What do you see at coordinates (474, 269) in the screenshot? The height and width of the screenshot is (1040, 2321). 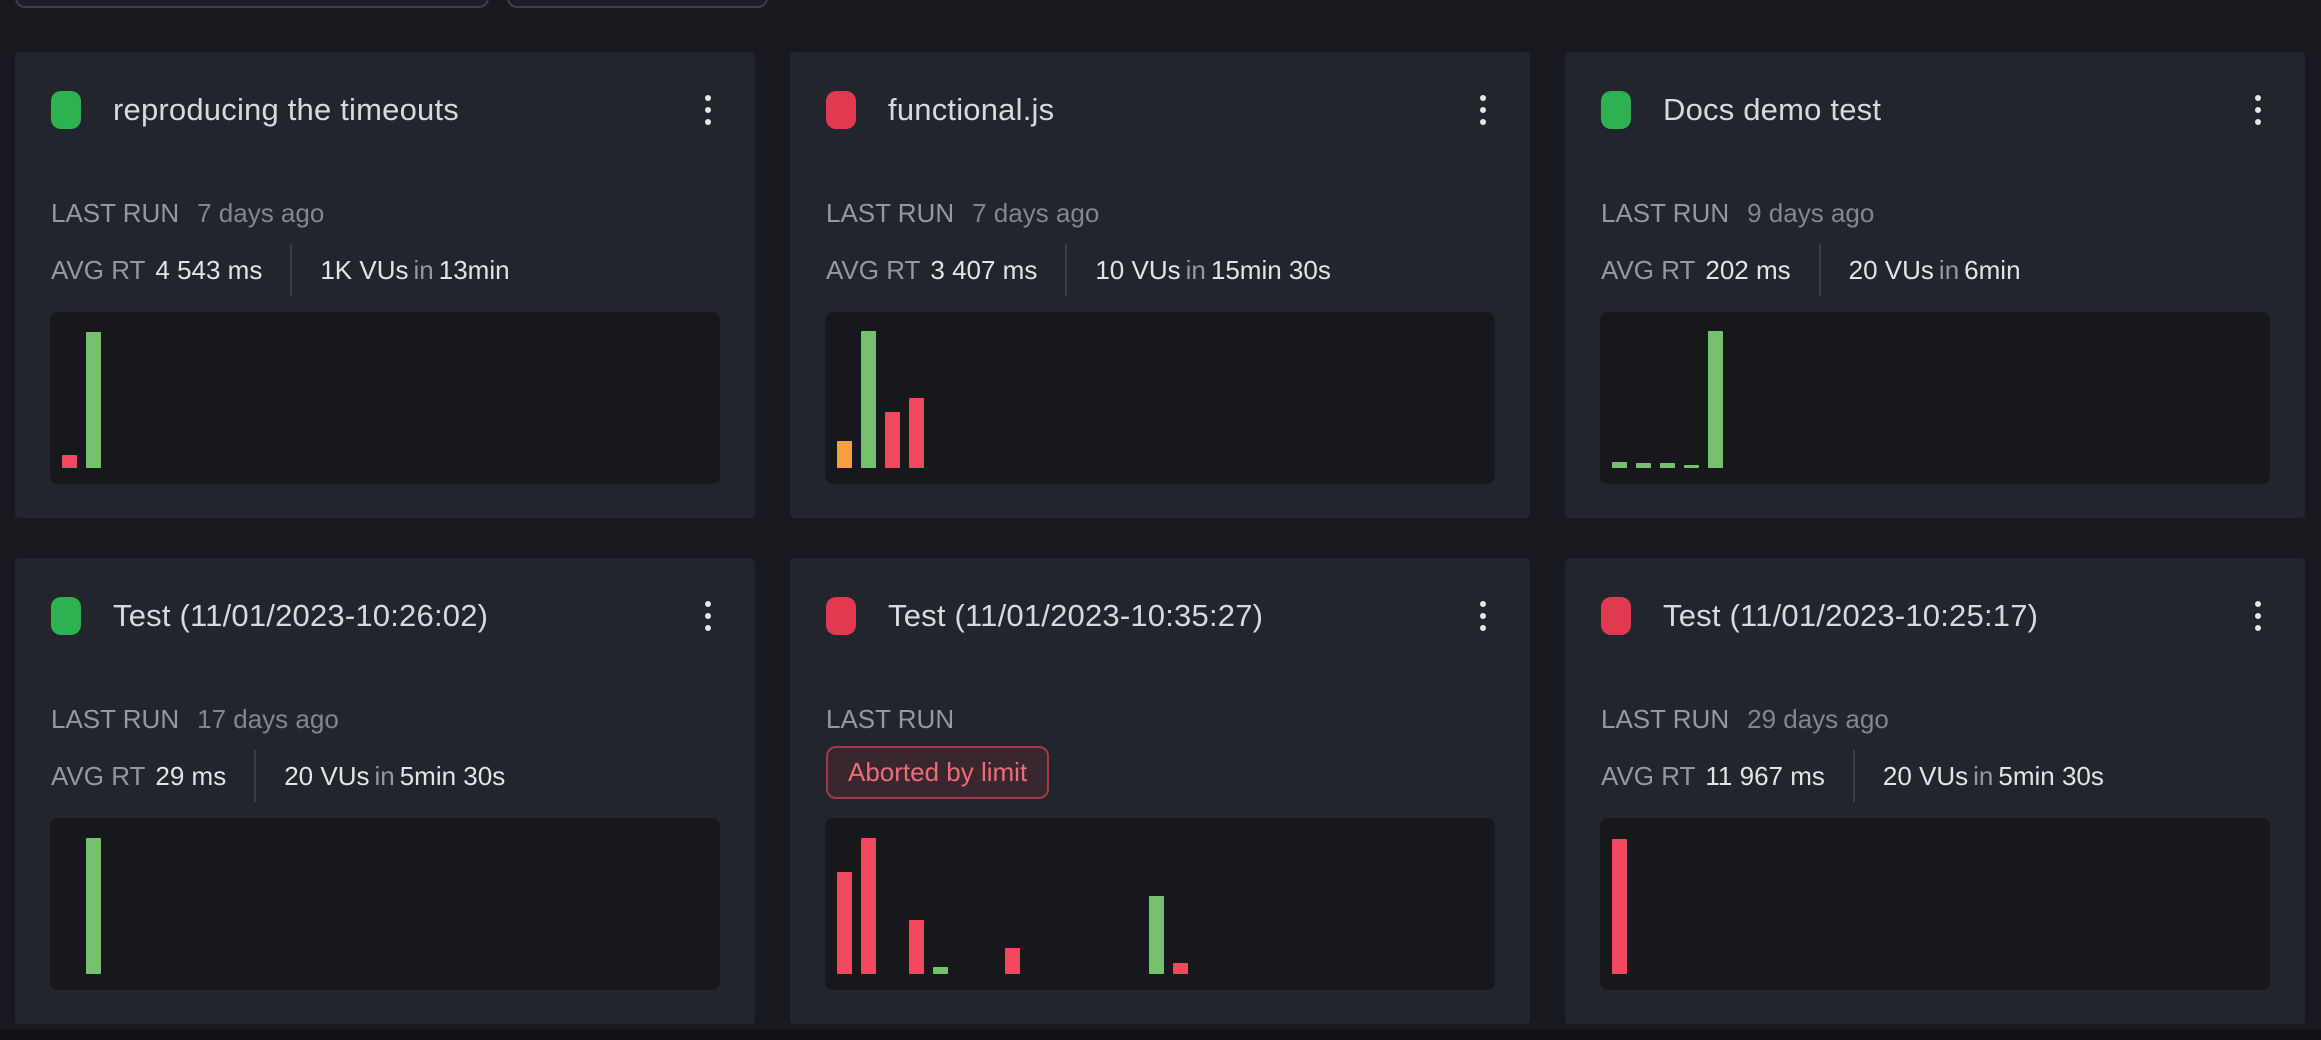 I see `duration-value: 13min` at bounding box center [474, 269].